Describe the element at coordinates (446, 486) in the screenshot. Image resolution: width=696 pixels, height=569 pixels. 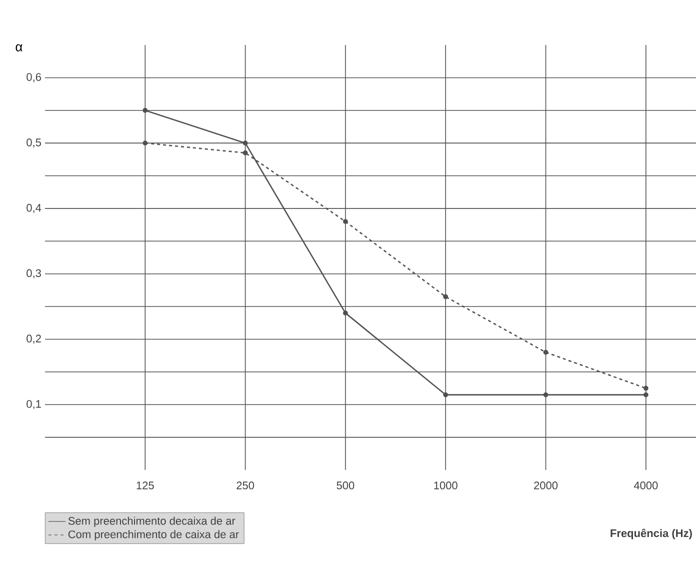
I see `x-tick-label: 1000` at that location.